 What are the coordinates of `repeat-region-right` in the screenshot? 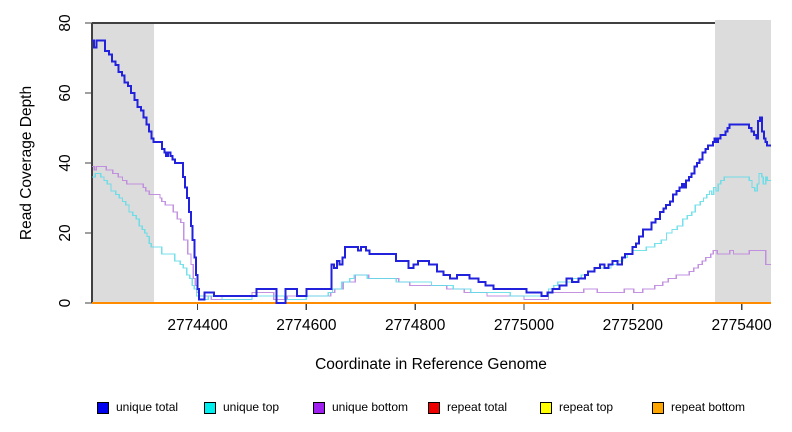 It's located at (742, 161).